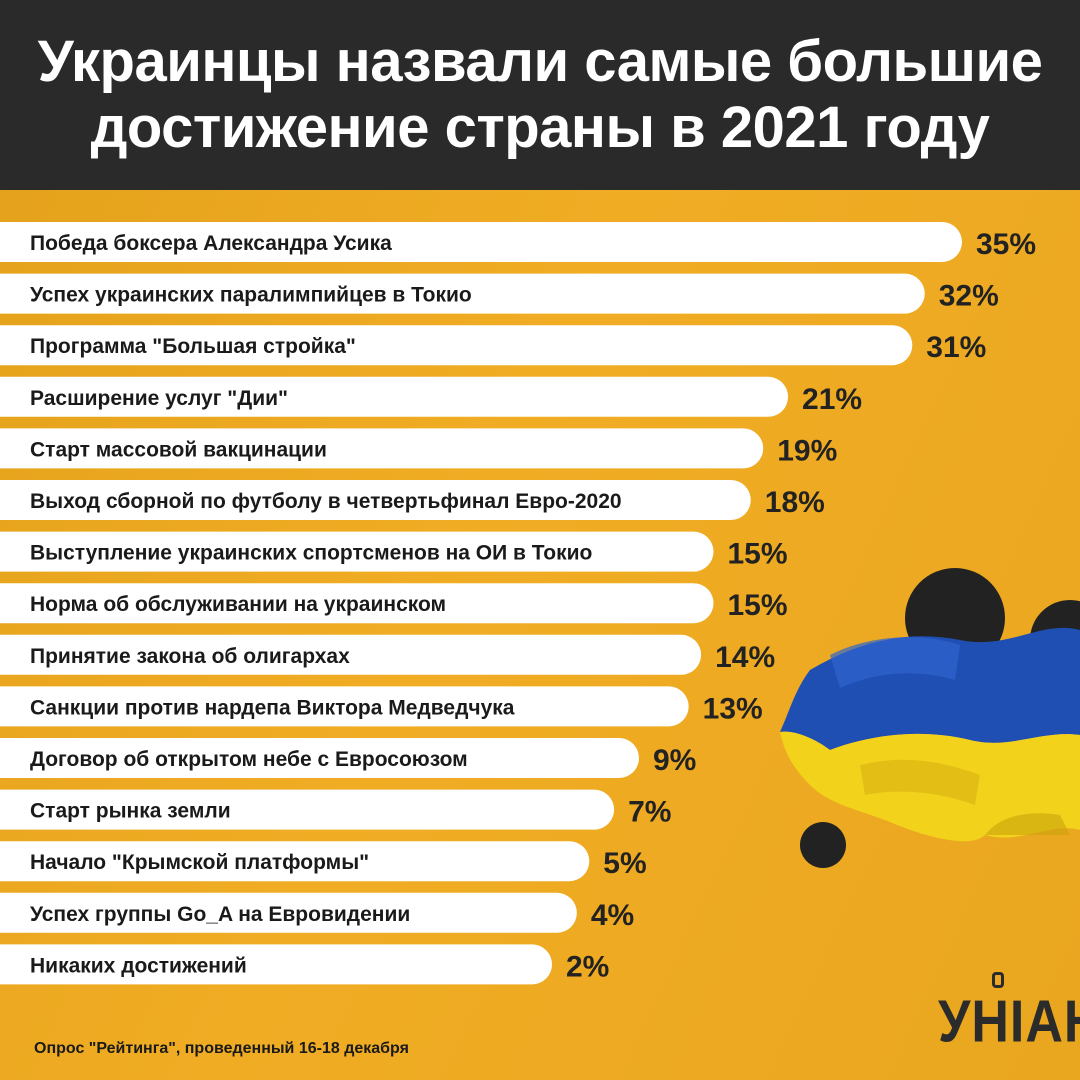  What do you see at coordinates (249, 759) in the screenshot?
I see `bar-label-11: Договор об открытом небе с Евросоюзом` at bounding box center [249, 759].